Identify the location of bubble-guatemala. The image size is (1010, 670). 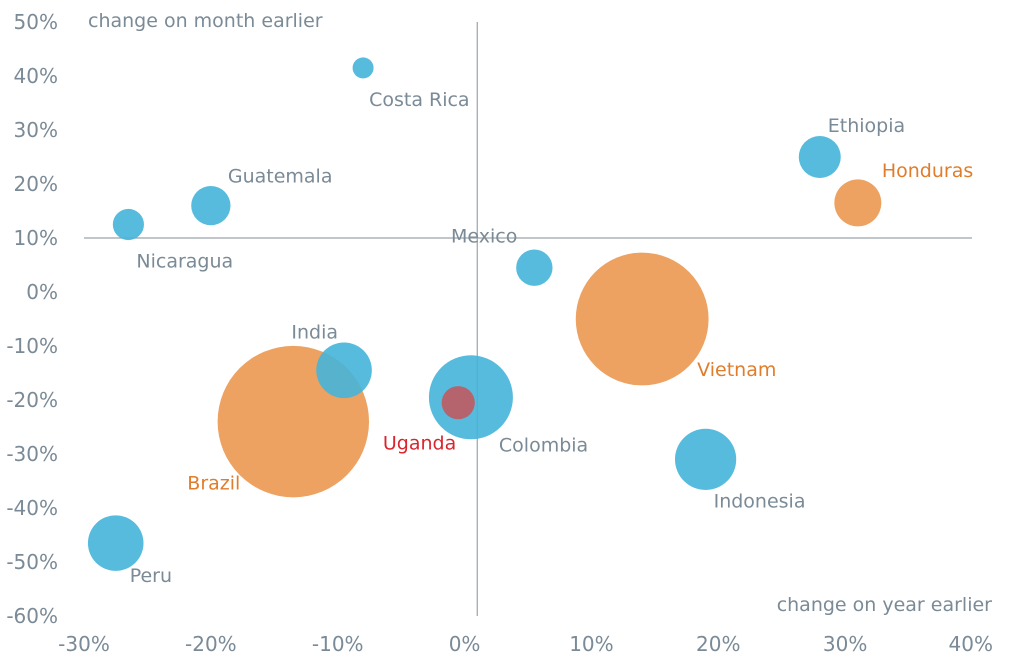
(211, 205).